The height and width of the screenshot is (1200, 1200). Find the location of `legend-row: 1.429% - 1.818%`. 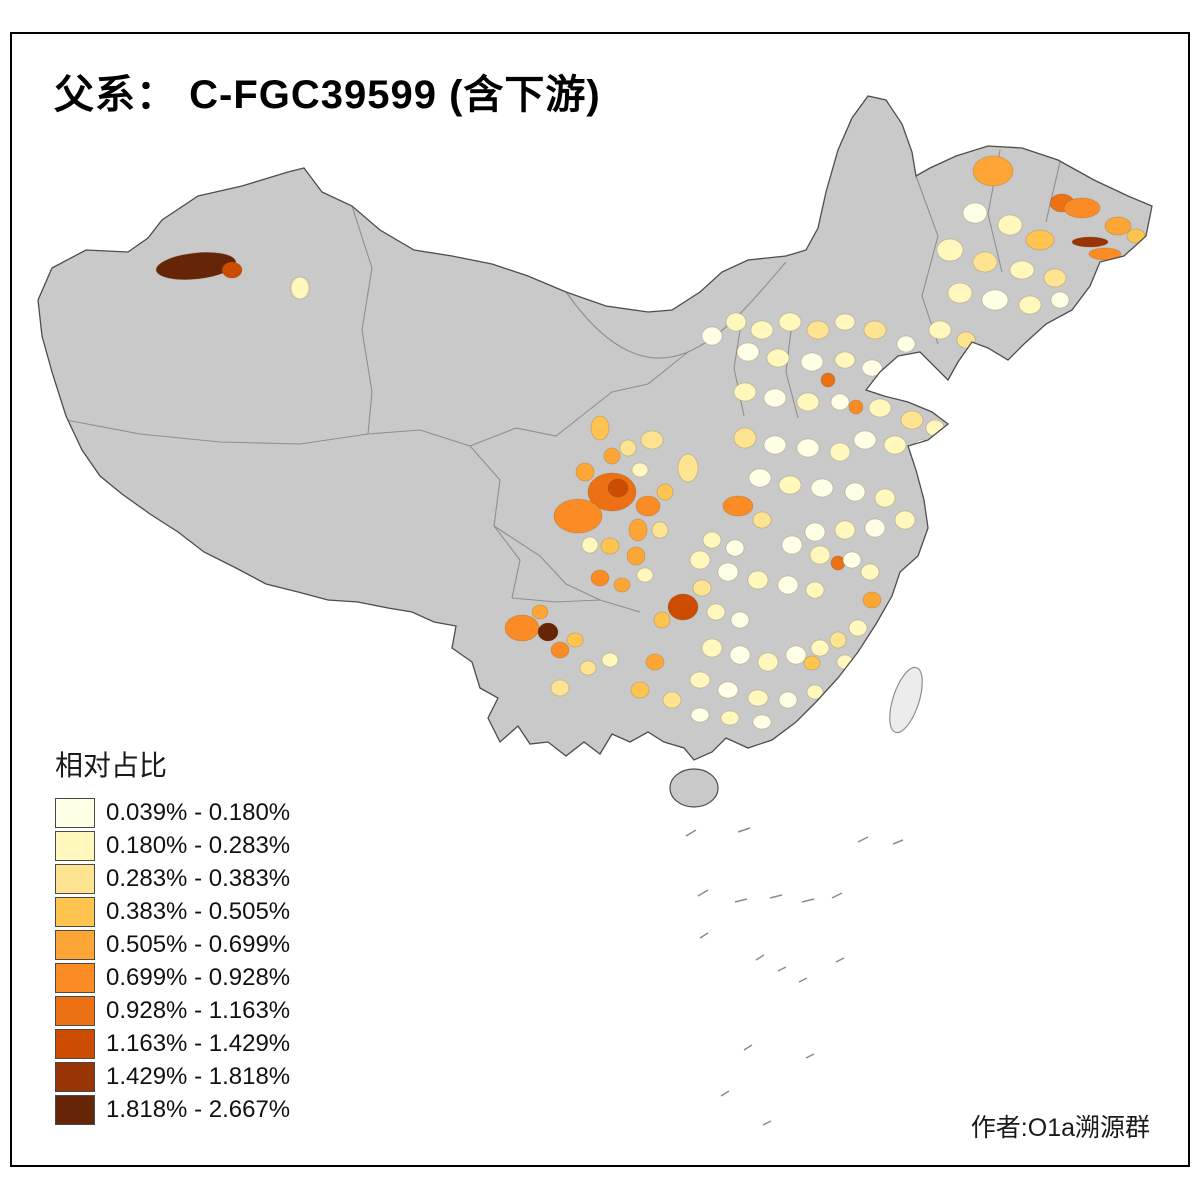

legend-row: 1.429% - 1.818% is located at coordinates (172, 1077).